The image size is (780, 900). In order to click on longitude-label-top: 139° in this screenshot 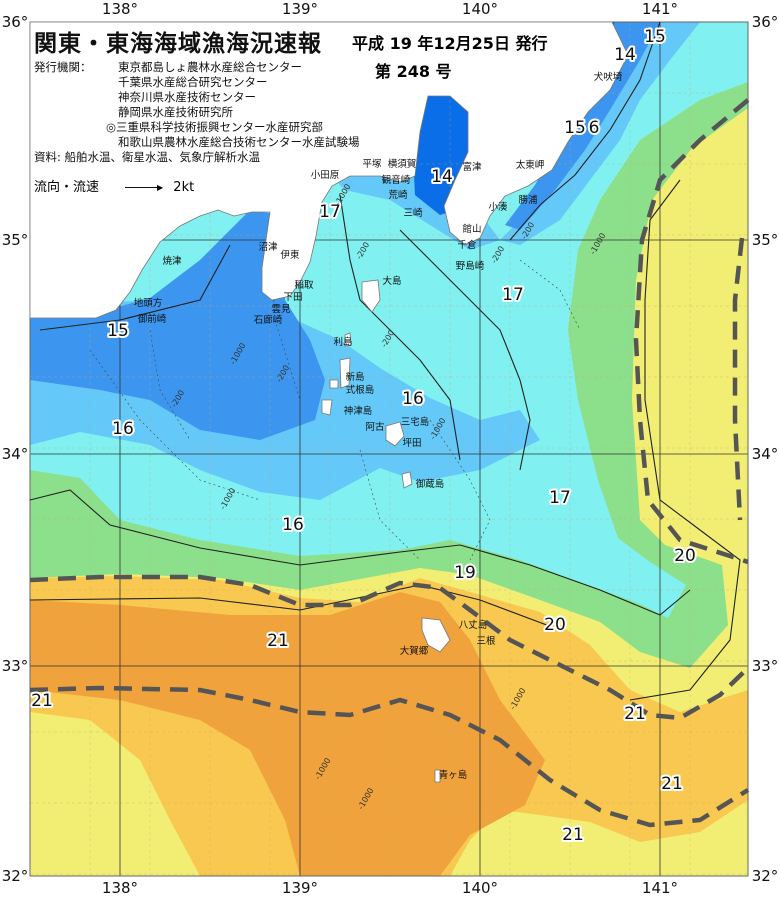, I will do `click(300, 9)`.